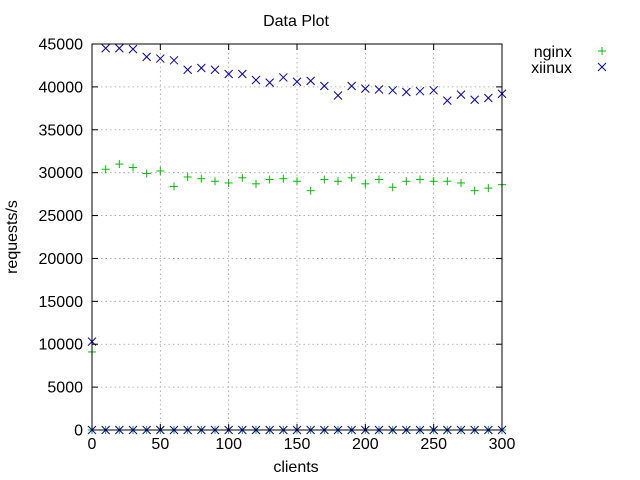  What do you see at coordinates (61, 259) in the screenshot?
I see `y-tick-label: 20000` at bounding box center [61, 259].